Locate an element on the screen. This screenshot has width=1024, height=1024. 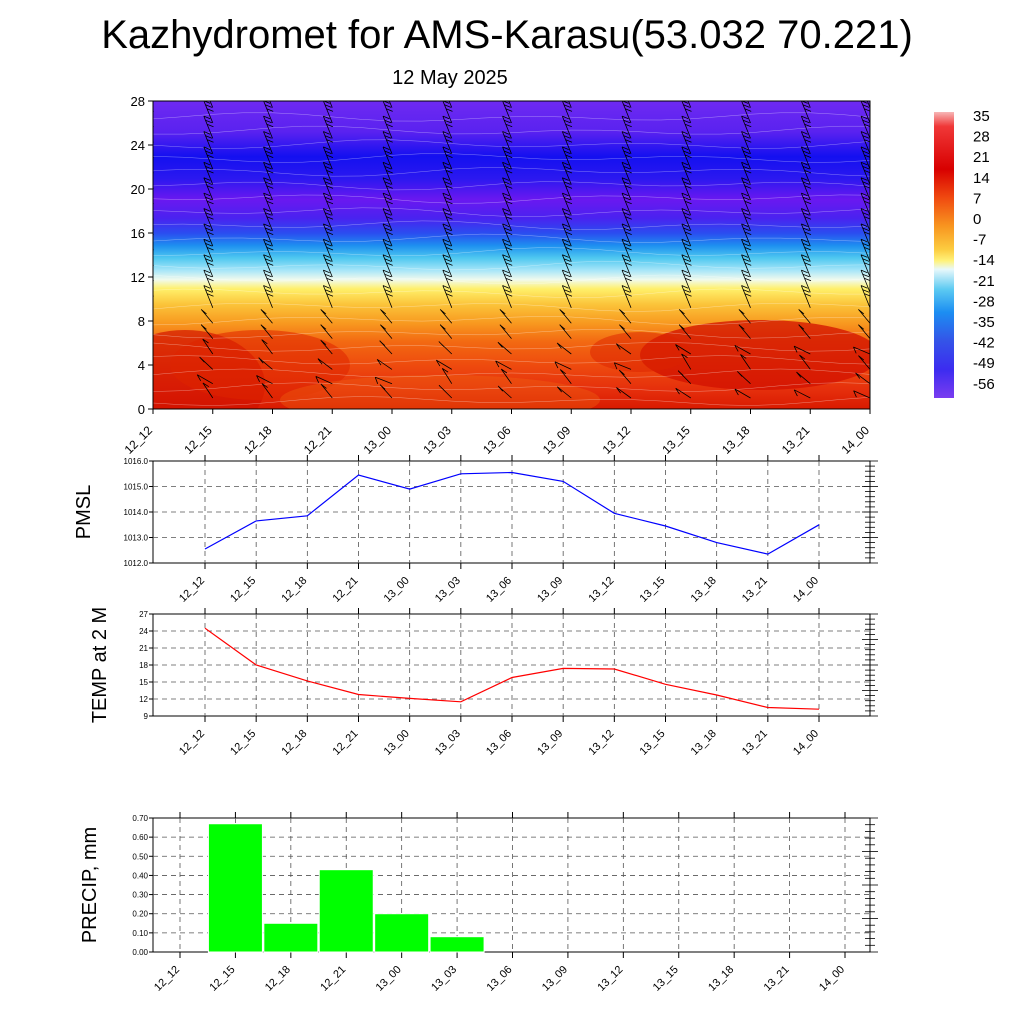
x-tick-label: 12_12 is located at coordinates (139, 440).